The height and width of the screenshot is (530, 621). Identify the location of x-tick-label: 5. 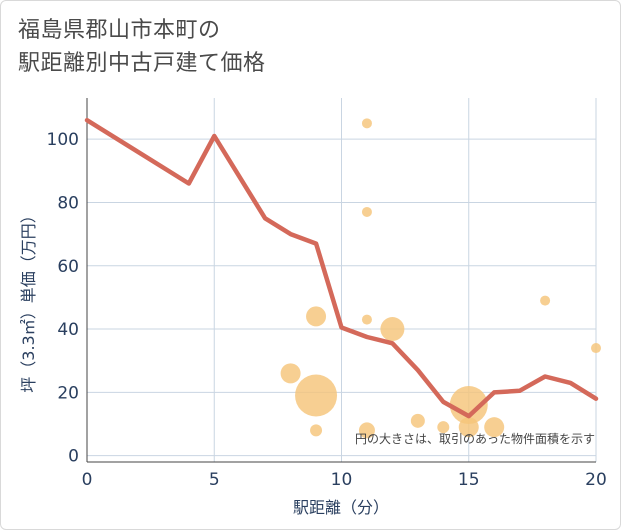
(214, 480).